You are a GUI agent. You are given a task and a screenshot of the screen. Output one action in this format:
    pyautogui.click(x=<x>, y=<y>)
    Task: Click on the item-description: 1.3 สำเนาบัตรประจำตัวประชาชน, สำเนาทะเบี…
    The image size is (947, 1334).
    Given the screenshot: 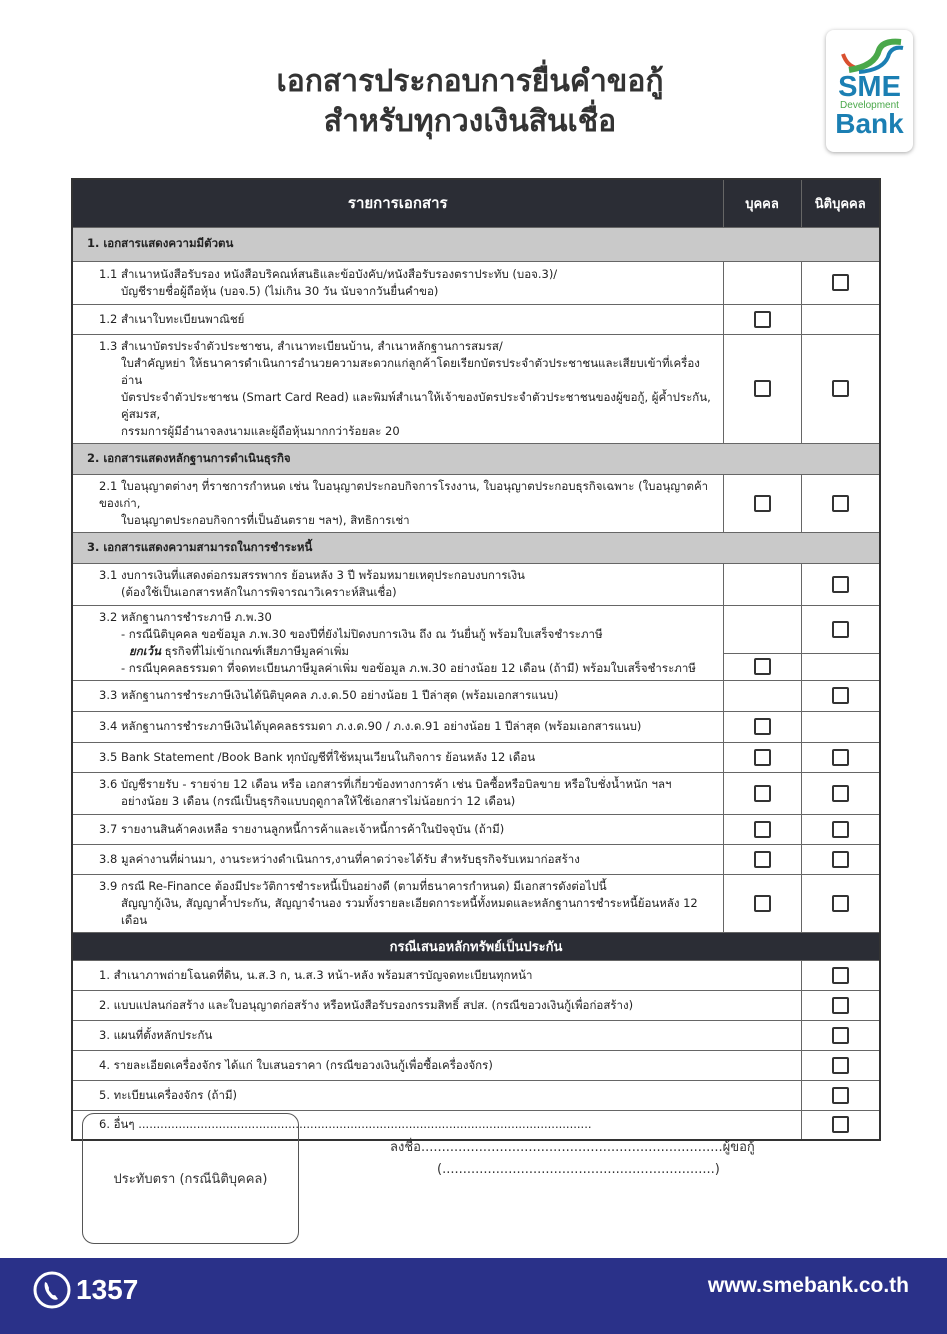 What is the action you would take?
    pyautogui.click(x=397, y=388)
    